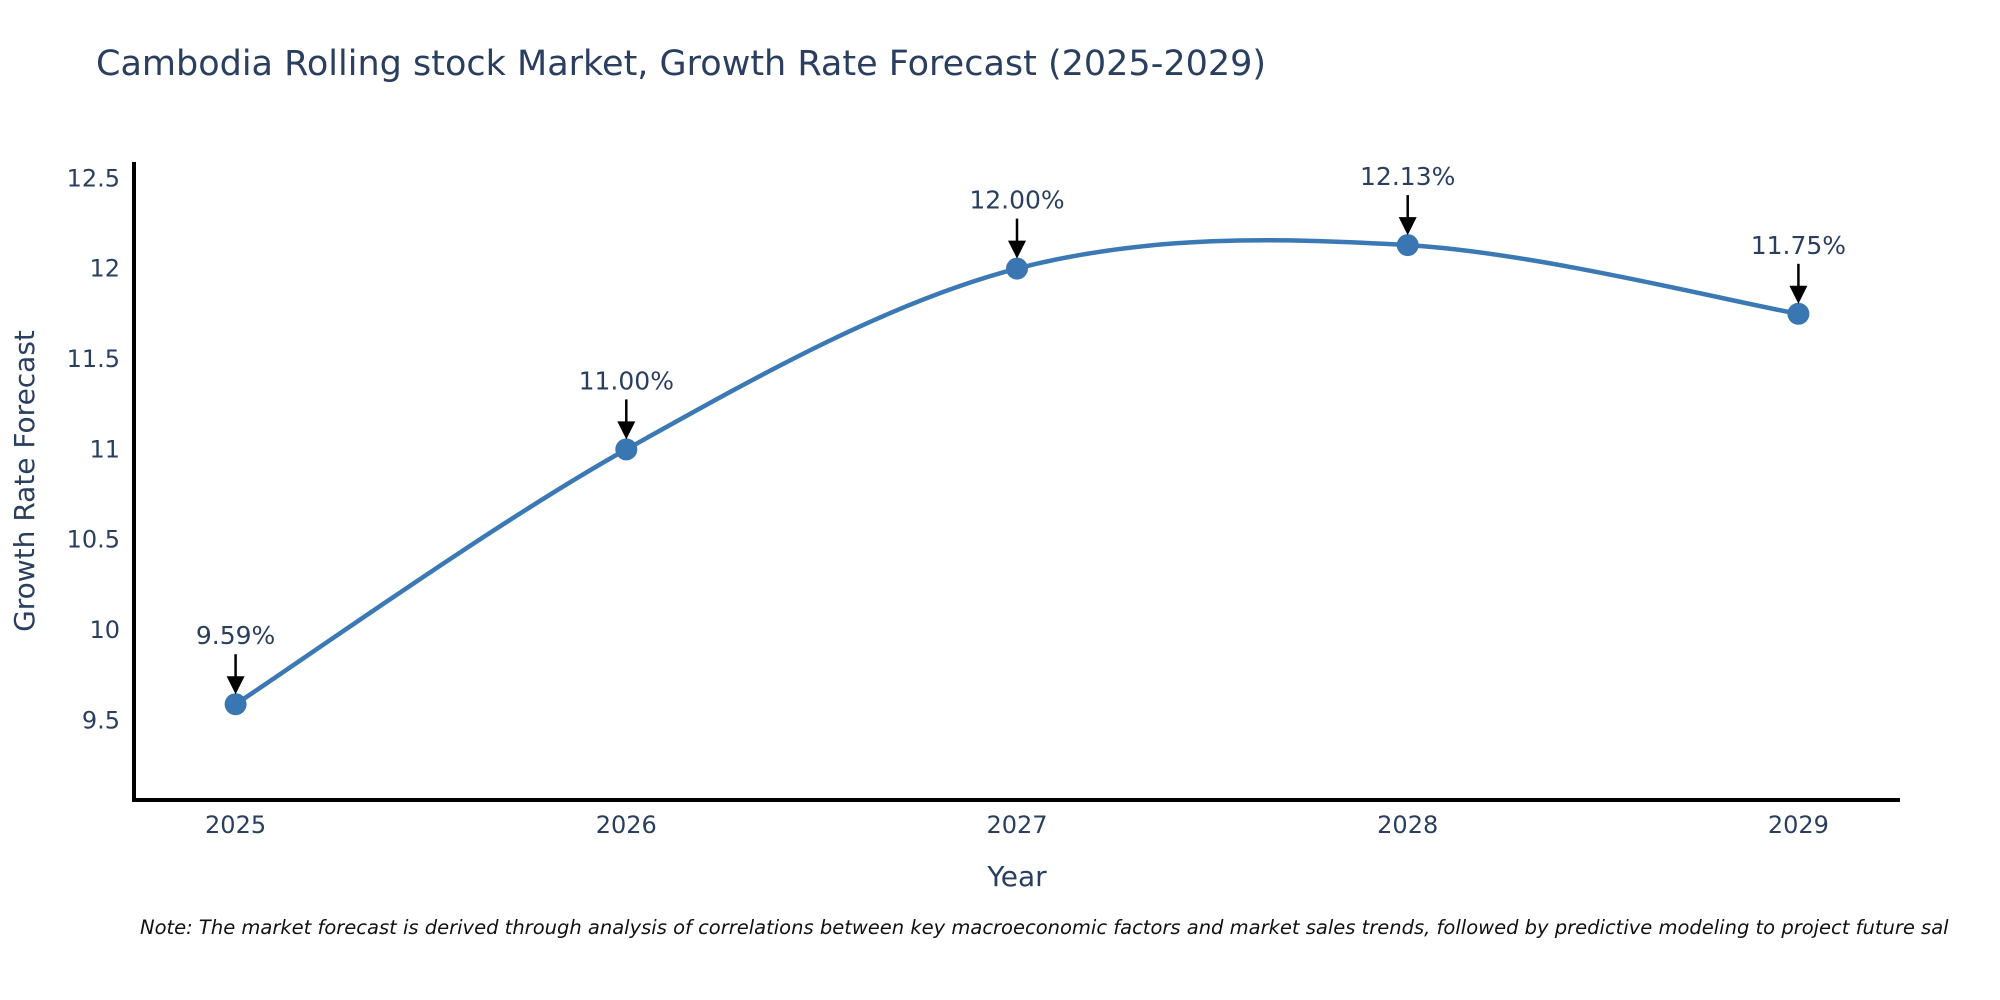 The height and width of the screenshot is (1000, 2000). I want to click on y-tick-label: 10.5, so click(93, 540).